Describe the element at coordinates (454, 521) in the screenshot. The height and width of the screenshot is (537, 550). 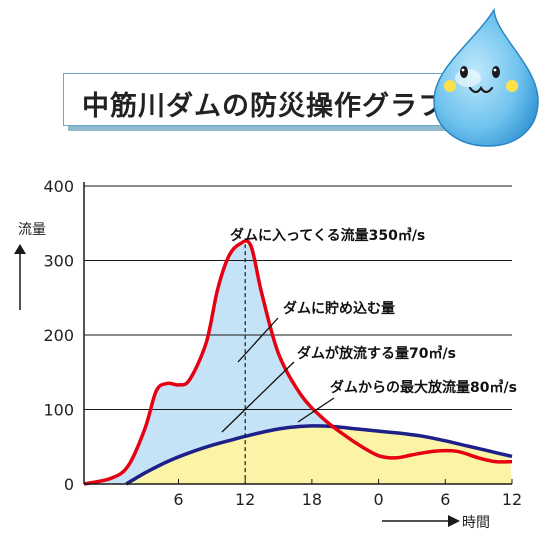
I see `x-axis-arrow-icon` at that location.